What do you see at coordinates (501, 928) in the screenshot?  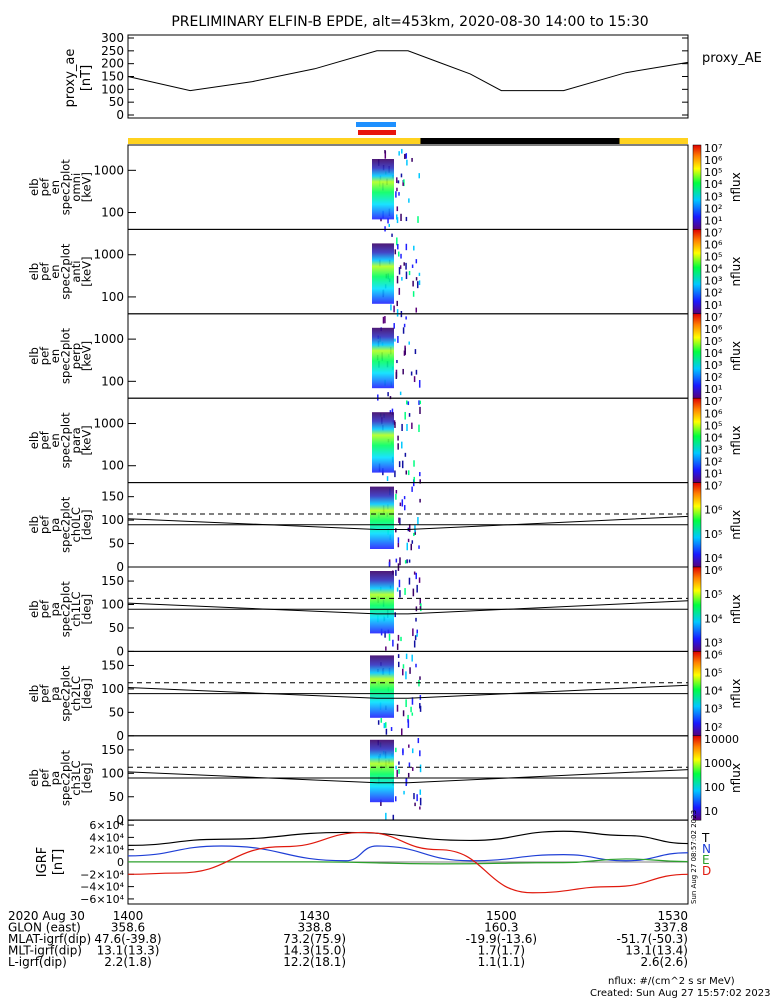 I see `orbit-cell: 160.3` at bounding box center [501, 928].